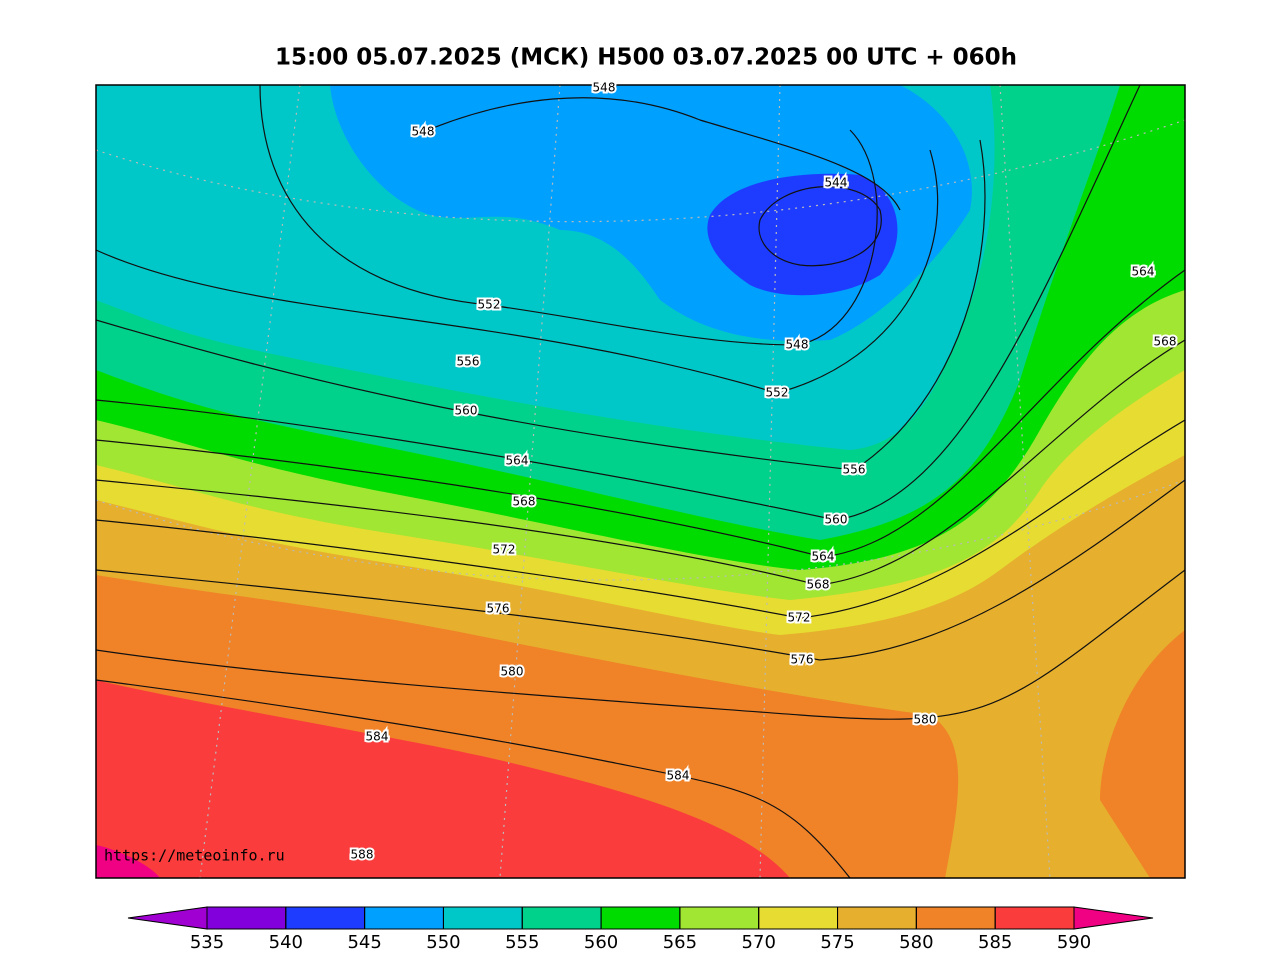  I want to click on colorbar-label: 585, so click(995, 942).